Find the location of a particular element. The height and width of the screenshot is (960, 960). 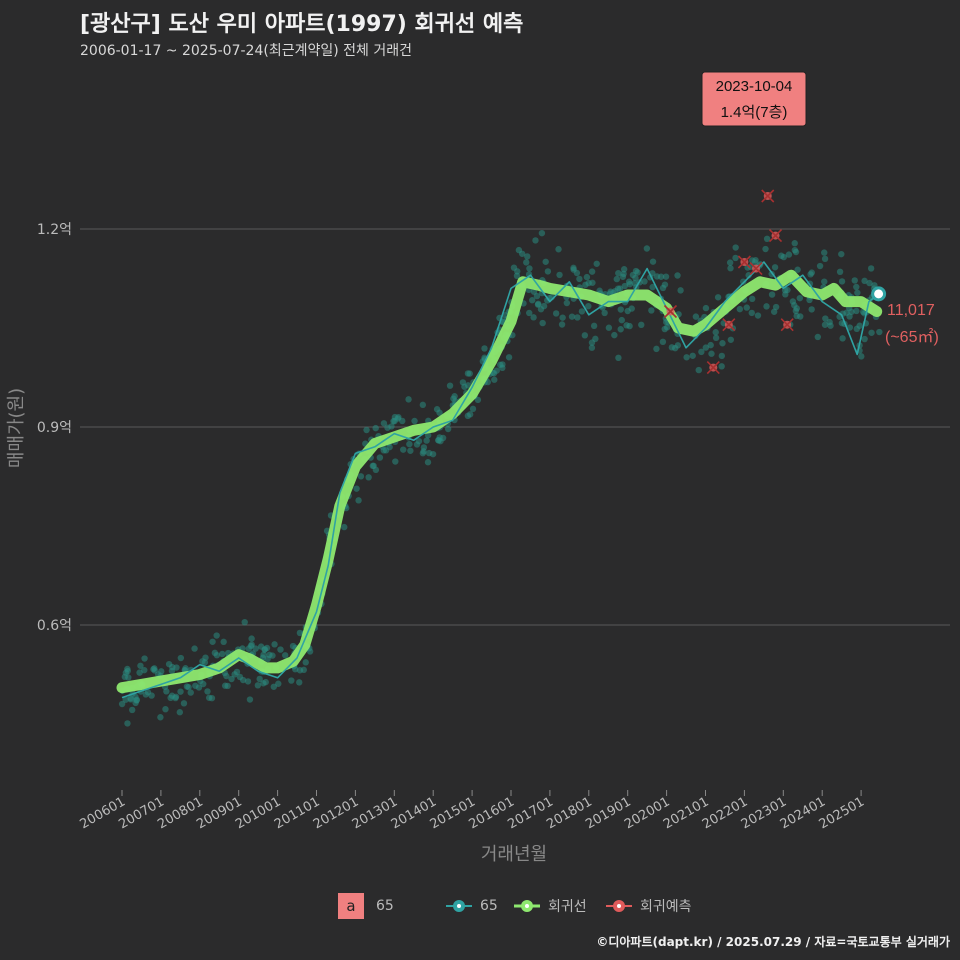

end-area-label: (~65㎡) is located at coordinates (912, 337).